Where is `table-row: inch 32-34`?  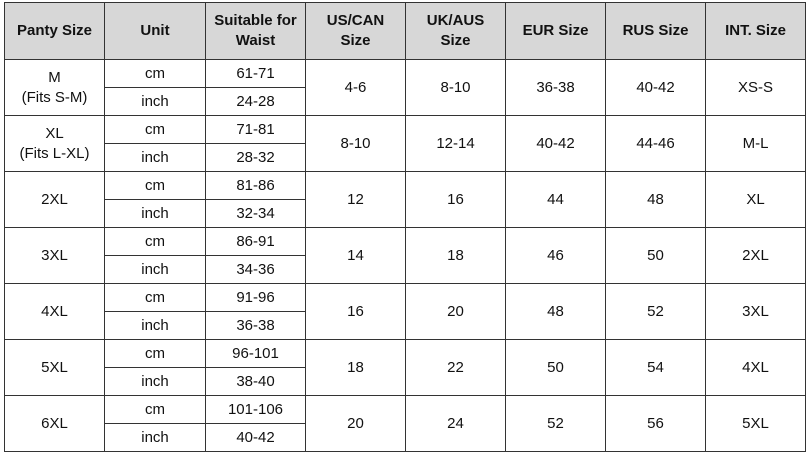 table-row: inch 32-34 is located at coordinates (405, 213).